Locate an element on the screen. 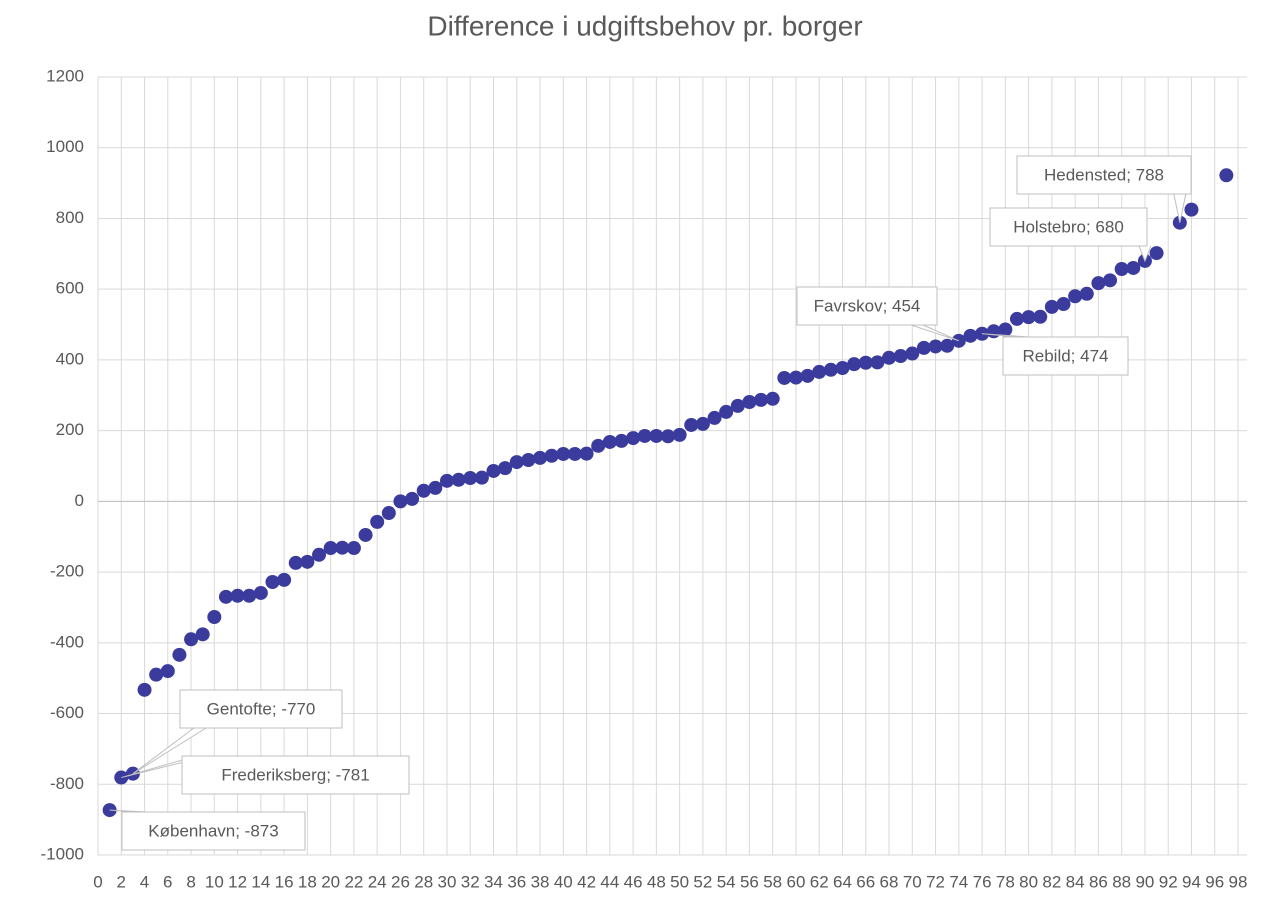  x-tick-label: 96 is located at coordinates (1214, 881).